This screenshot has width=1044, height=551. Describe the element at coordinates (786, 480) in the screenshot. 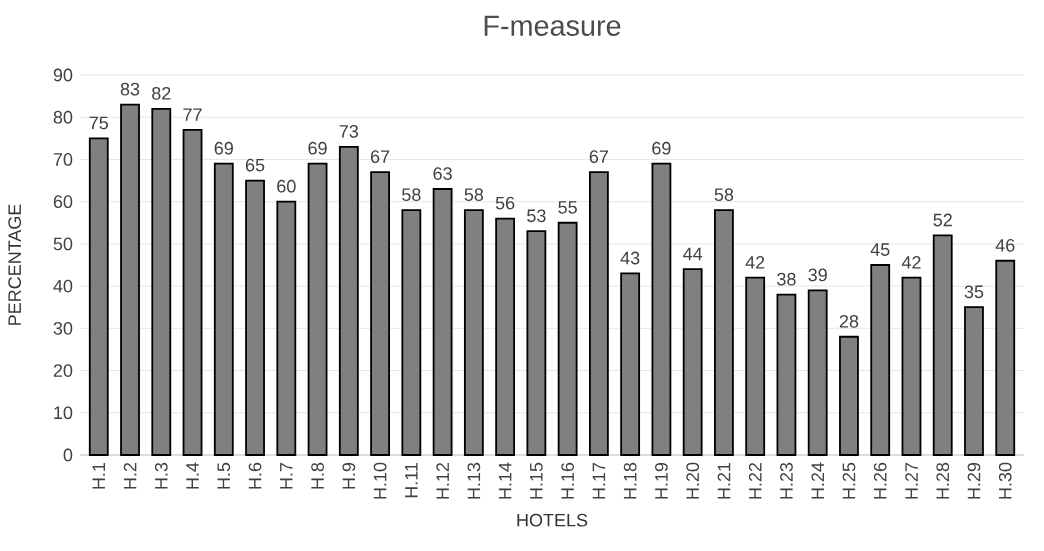

I see `x-tick-label: H.23` at that location.